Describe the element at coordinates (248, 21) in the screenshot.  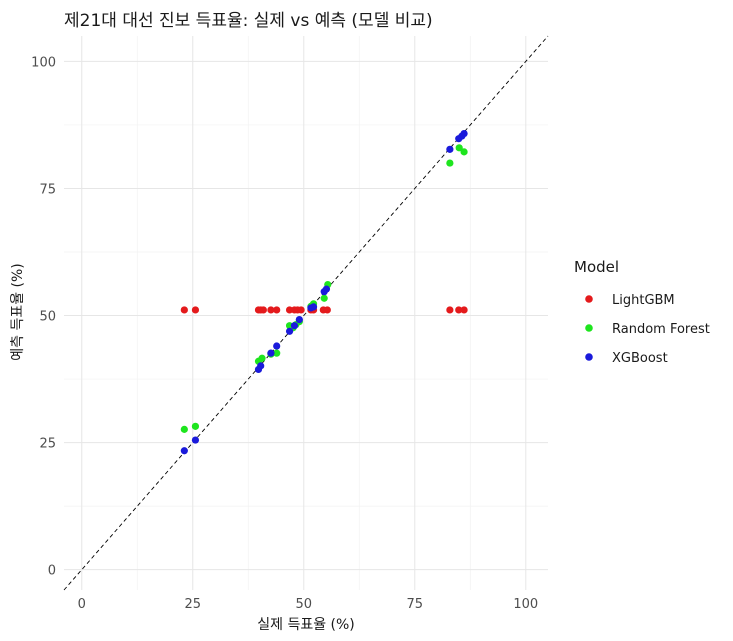
I see `chart-title: 제21대 대선 진보 득표율: 실제 vs 예측 (모델 비교)` at that location.